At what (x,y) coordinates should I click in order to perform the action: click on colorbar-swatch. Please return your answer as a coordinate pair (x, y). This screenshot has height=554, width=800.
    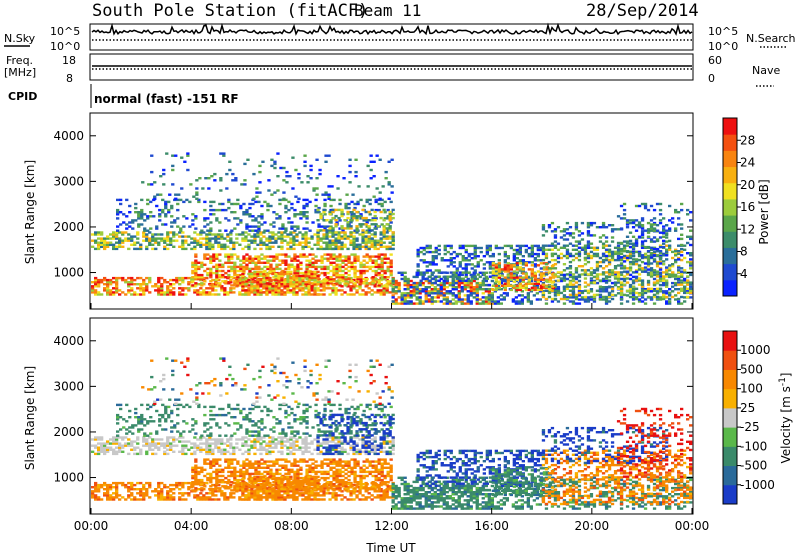
    Looking at the image, I should click on (730, 272).